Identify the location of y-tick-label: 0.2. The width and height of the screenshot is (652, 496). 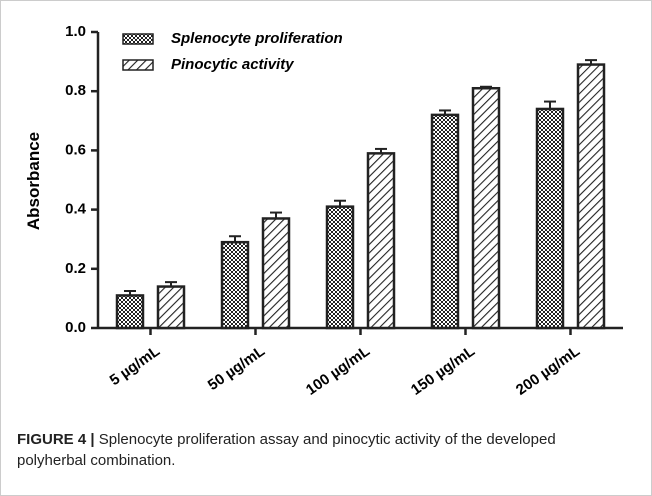
(75, 268).